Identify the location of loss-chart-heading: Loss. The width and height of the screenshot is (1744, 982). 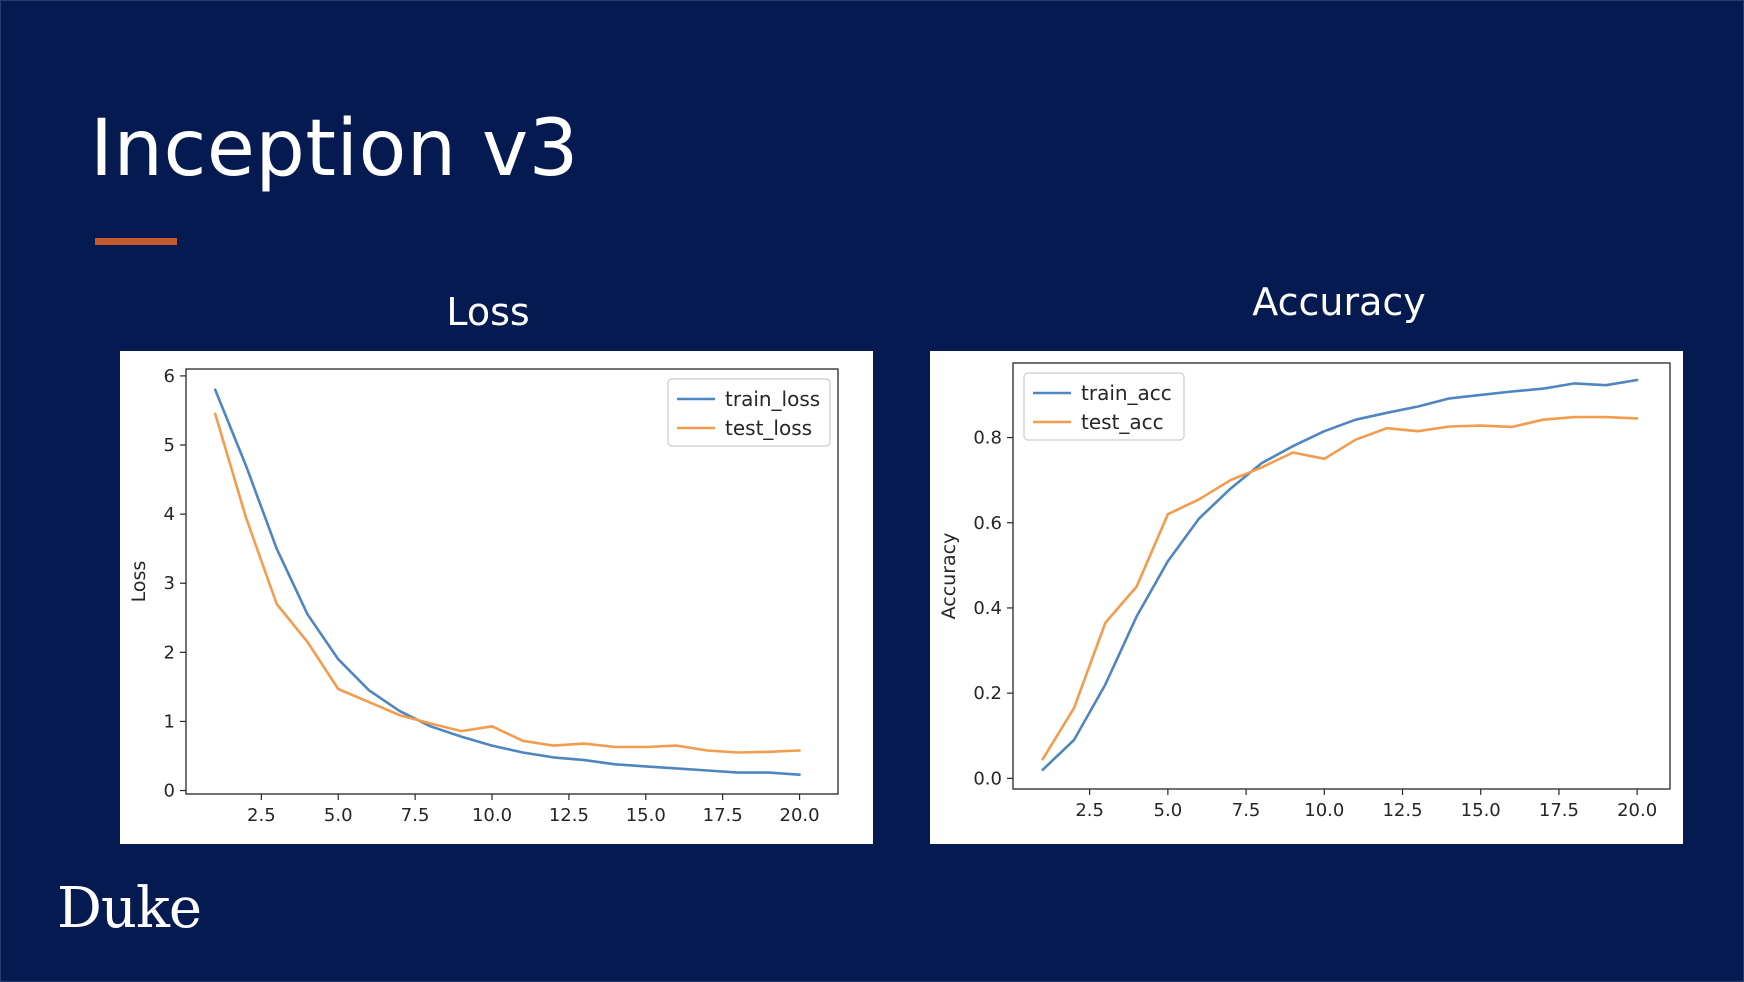
(488, 312).